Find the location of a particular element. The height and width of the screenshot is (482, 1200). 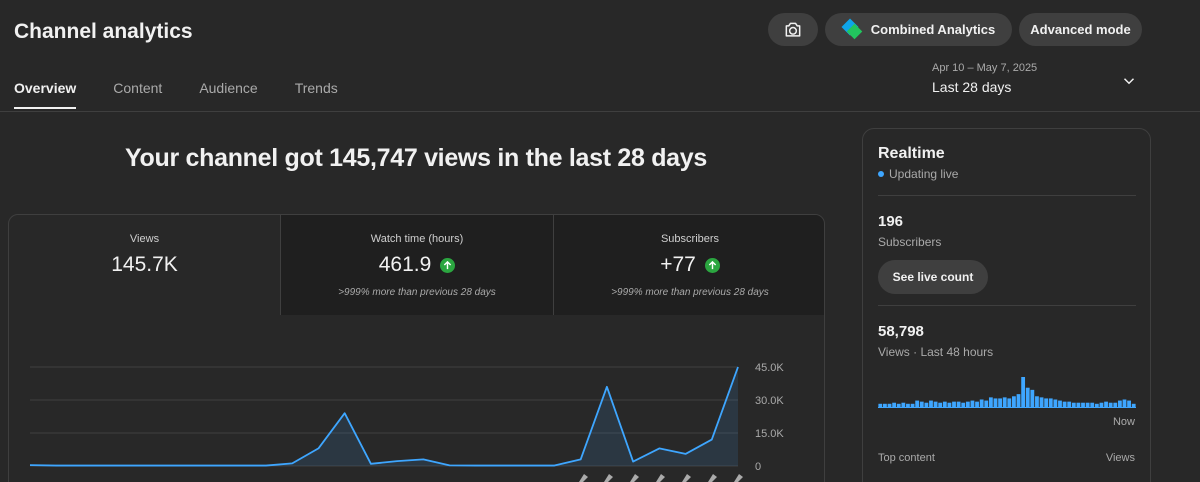

realtime-title: Realtime is located at coordinates (911, 153).